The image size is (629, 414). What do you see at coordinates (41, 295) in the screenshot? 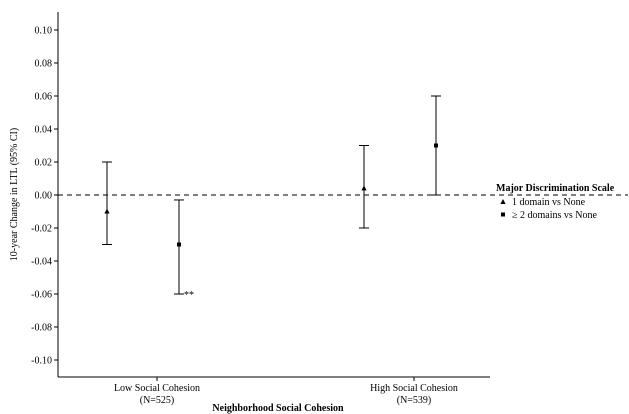
I see `y-tick-label: -0.06` at bounding box center [41, 295].